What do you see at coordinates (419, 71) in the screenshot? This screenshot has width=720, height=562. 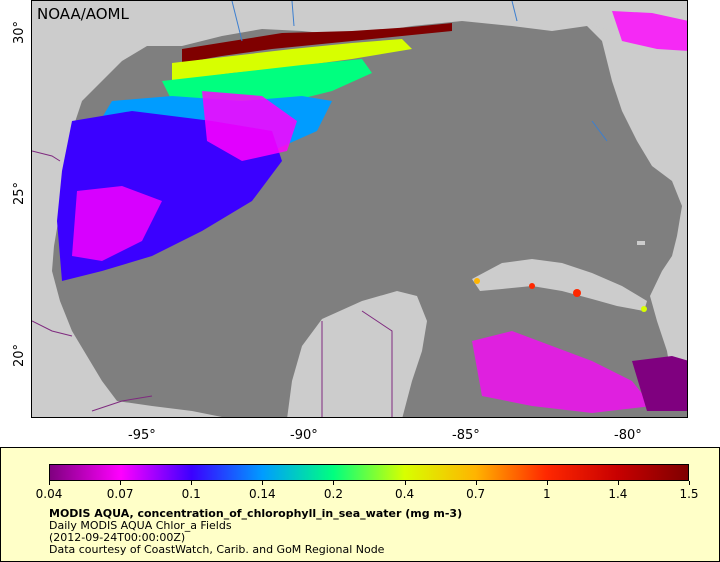 I see `river-line` at bounding box center [419, 71].